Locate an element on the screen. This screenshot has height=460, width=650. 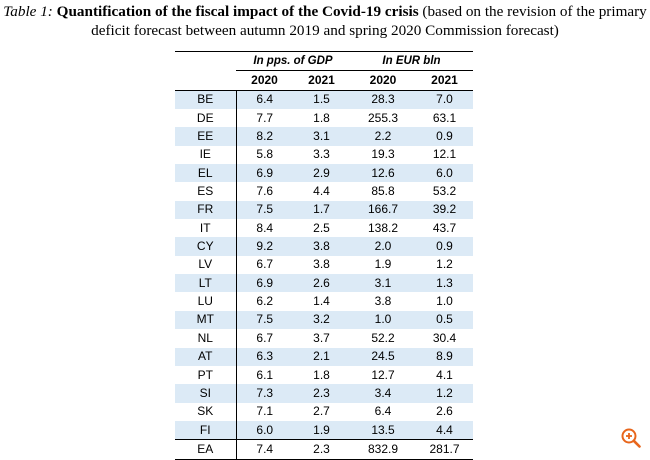
value-cell: 6.0 is located at coordinates (264, 430).